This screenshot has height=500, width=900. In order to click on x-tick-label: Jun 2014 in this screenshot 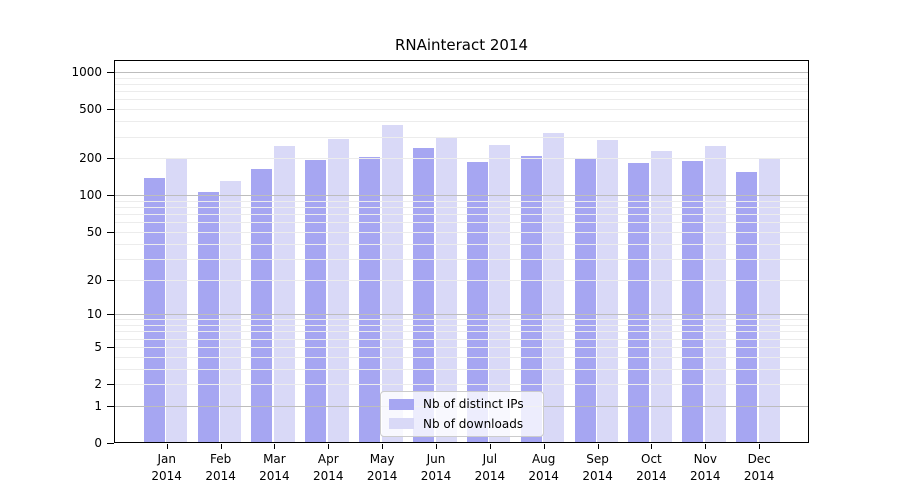, I will do `click(436, 467)`.